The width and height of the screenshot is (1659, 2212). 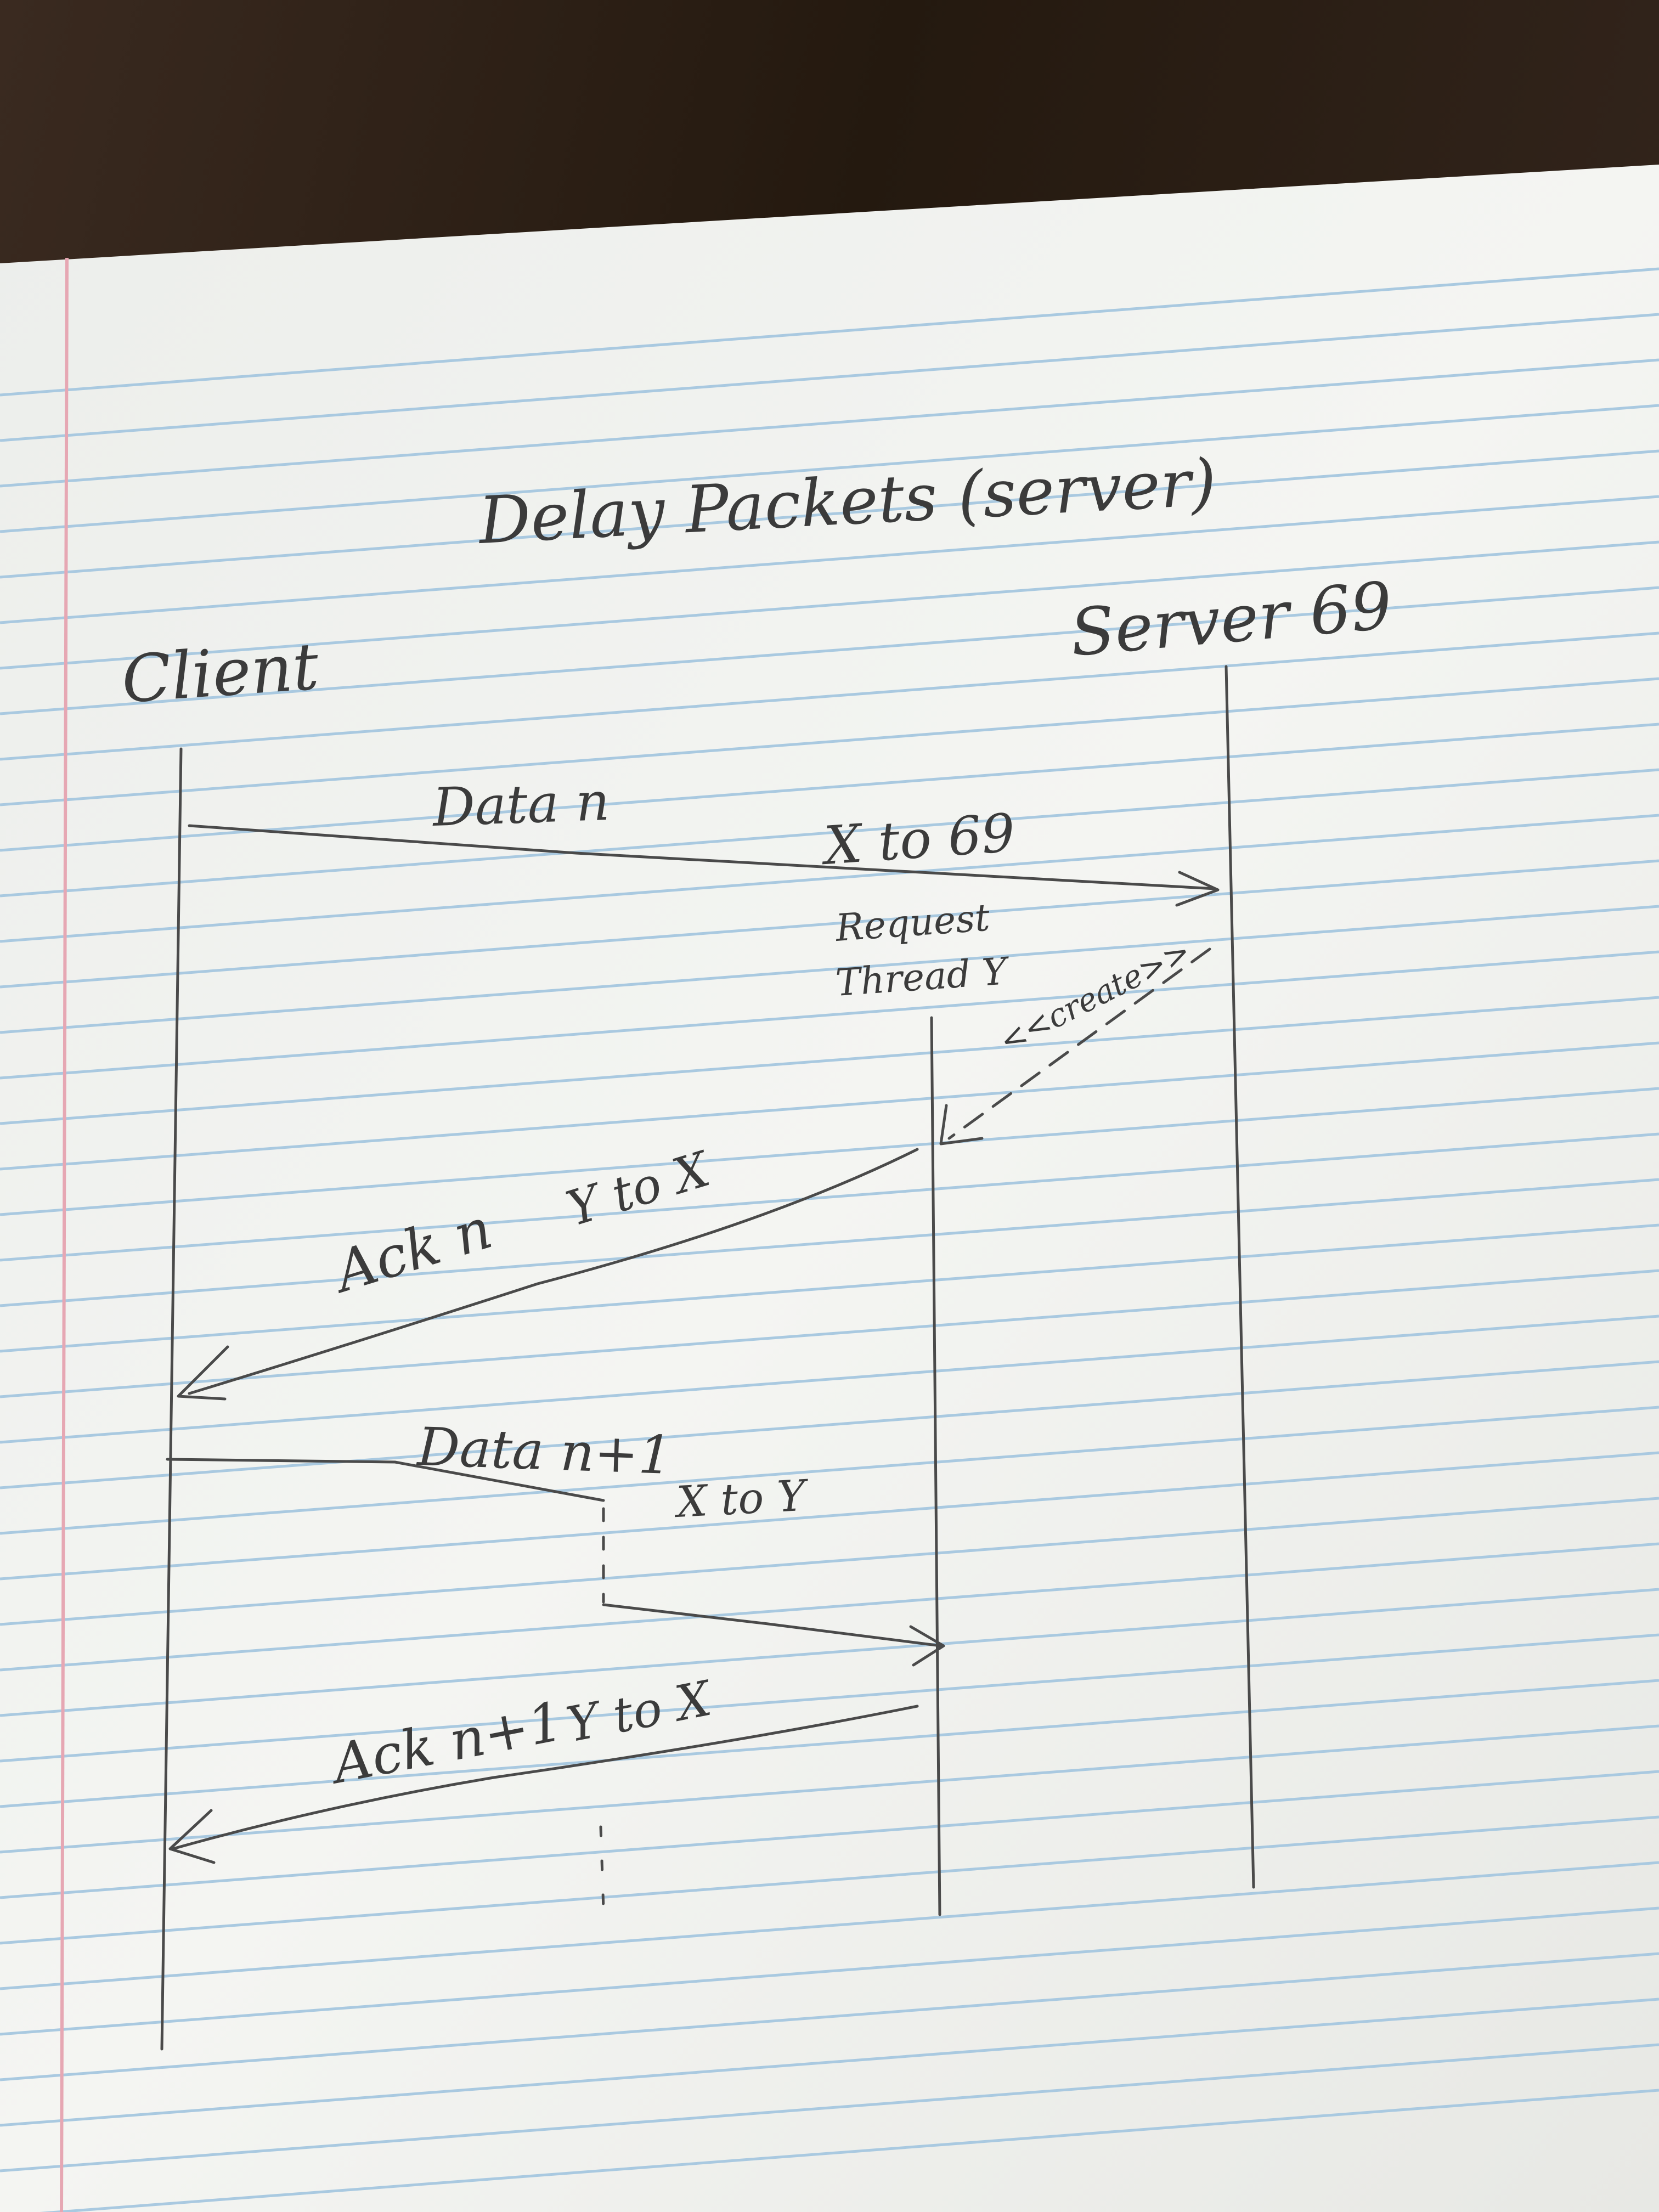 I want to click on data-n1-label: Data n+1, so click(x=544, y=1451).